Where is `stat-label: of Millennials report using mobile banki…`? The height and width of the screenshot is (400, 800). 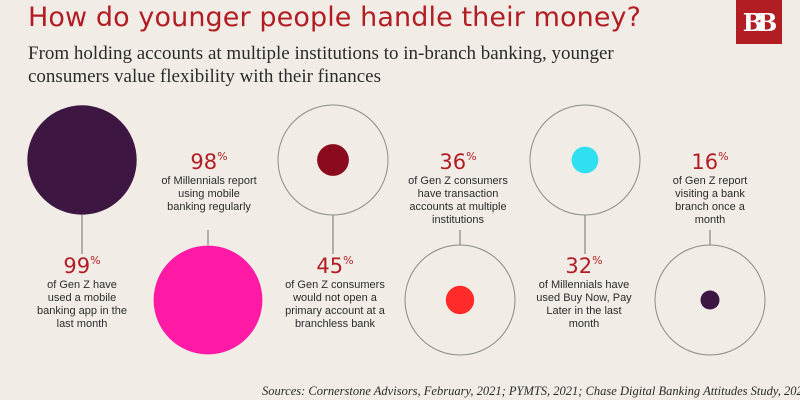
stat-label: of Millennials report using mobile banki… is located at coordinates (209, 194).